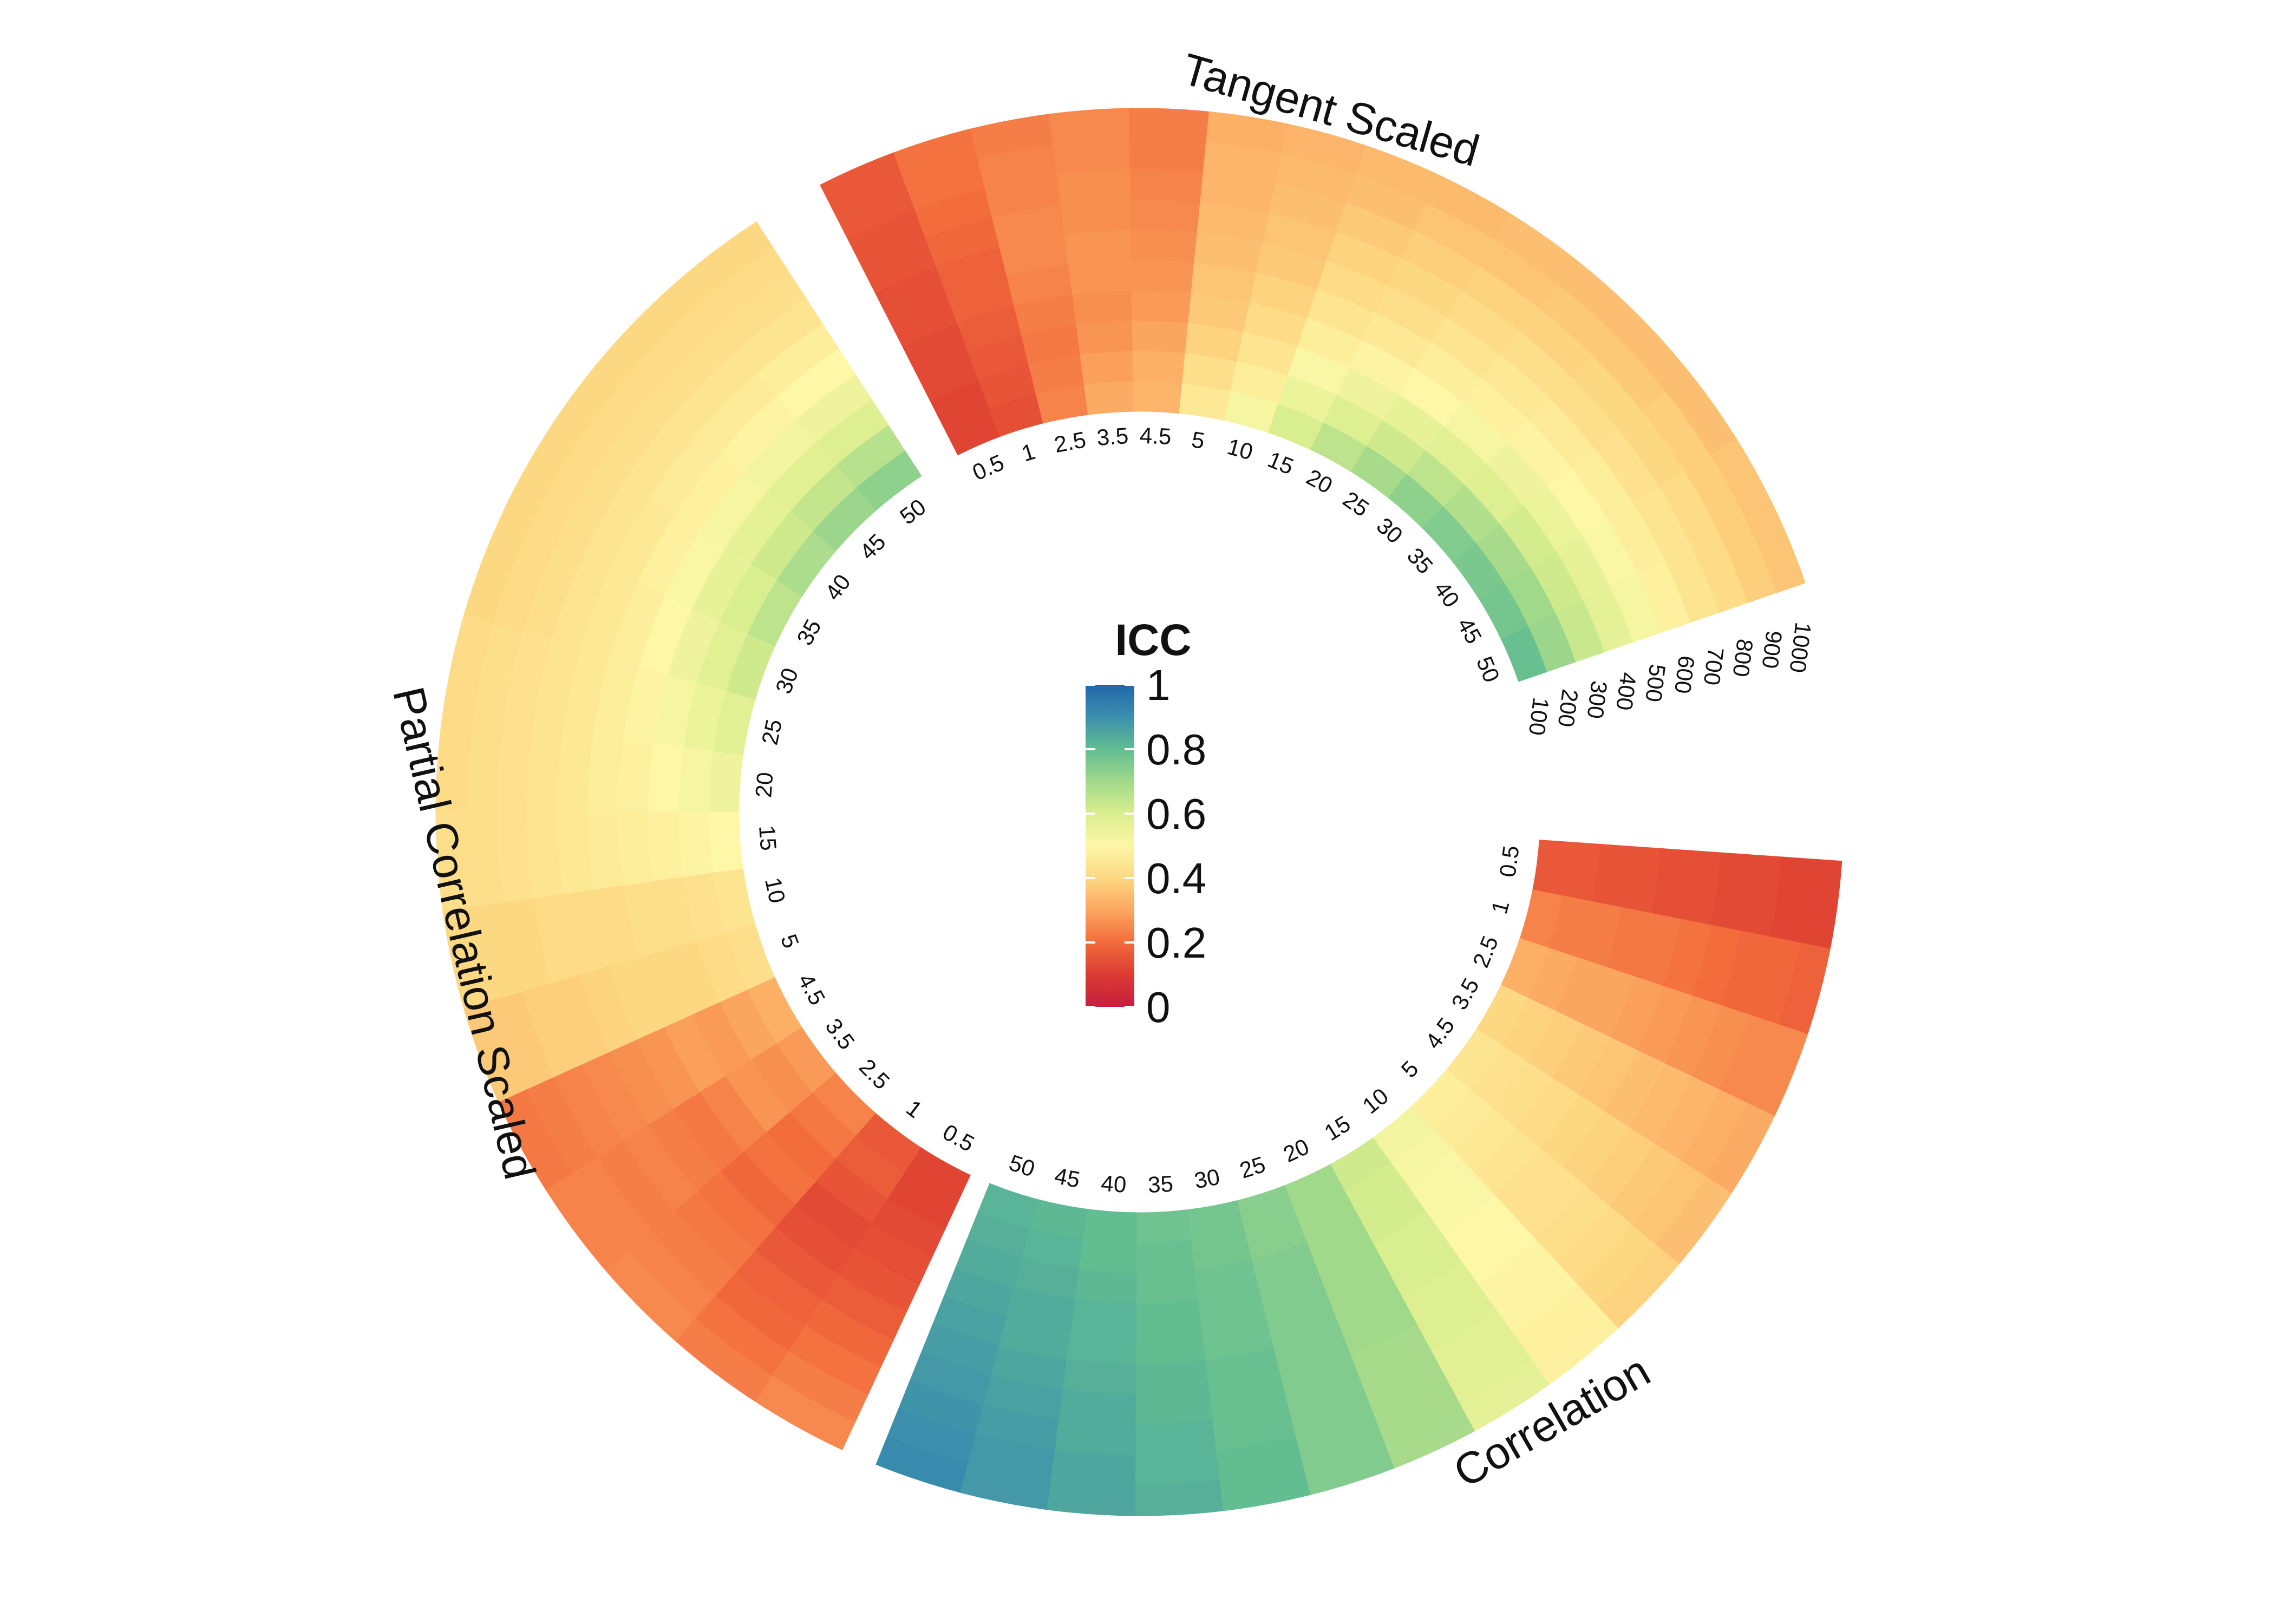 Image resolution: width=2274 pixels, height=1624 pixels. Describe the element at coordinates (1176, 943) in the screenshot. I see `legend-tick-label: 0.2` at that location.